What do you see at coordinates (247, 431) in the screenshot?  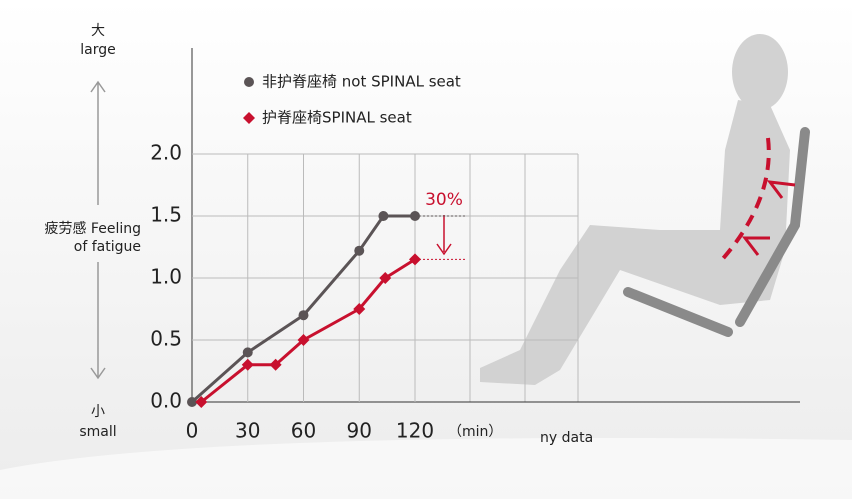 I see `x-tick-label: 30` at bounding box center [247, 431].